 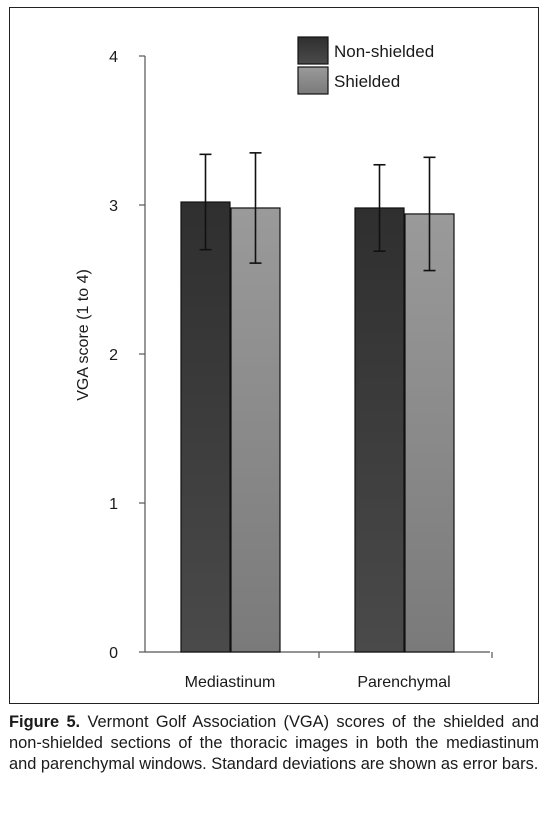 I want to click on y-tick-label: 0, so click(x=113, y=653).